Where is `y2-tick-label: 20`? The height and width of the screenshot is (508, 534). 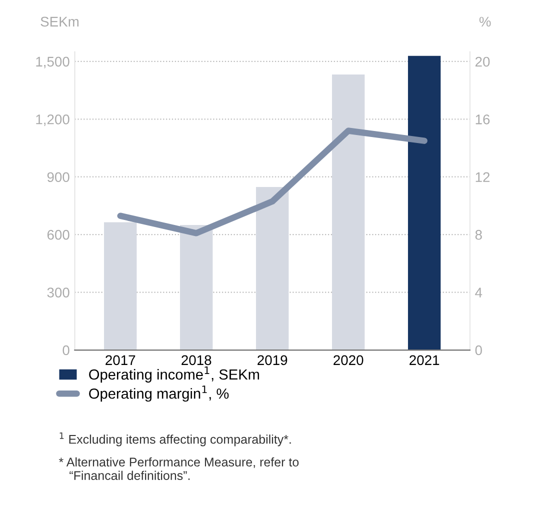
y2-tick-label: 20 is located at coordinates (482, 61).